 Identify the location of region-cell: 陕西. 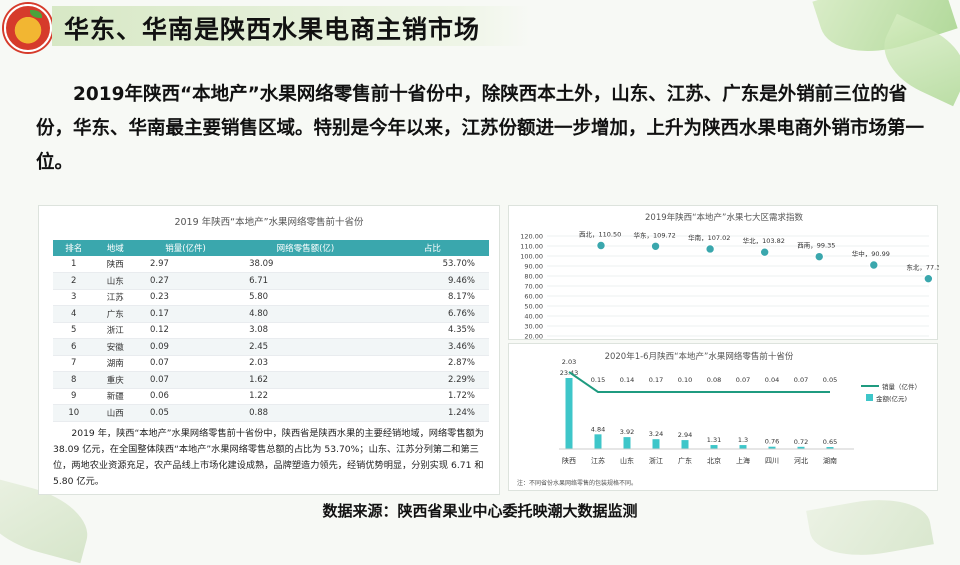
(115, 264).